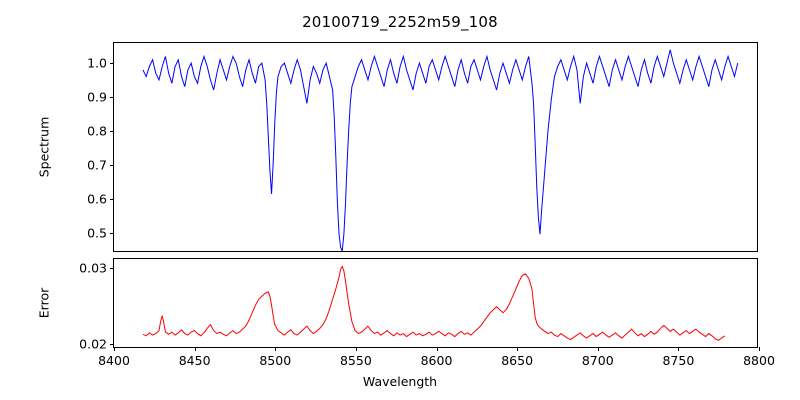 This screenshot has height=400, width=800. Describe the element at coordinates (678, 360) in the screenshot. I see `x-tick-label: 8750` at that location.